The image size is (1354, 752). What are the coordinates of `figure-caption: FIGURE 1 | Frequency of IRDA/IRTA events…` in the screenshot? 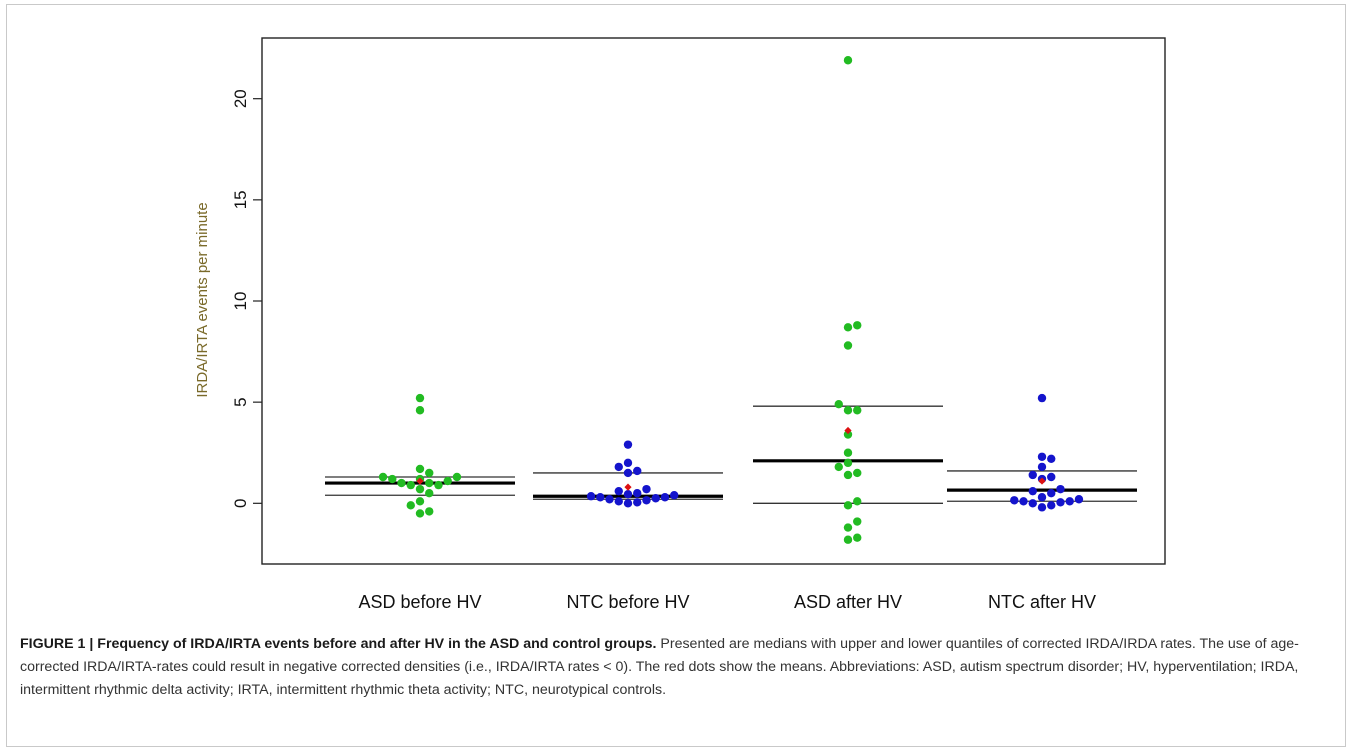 It's located at (679, 667).